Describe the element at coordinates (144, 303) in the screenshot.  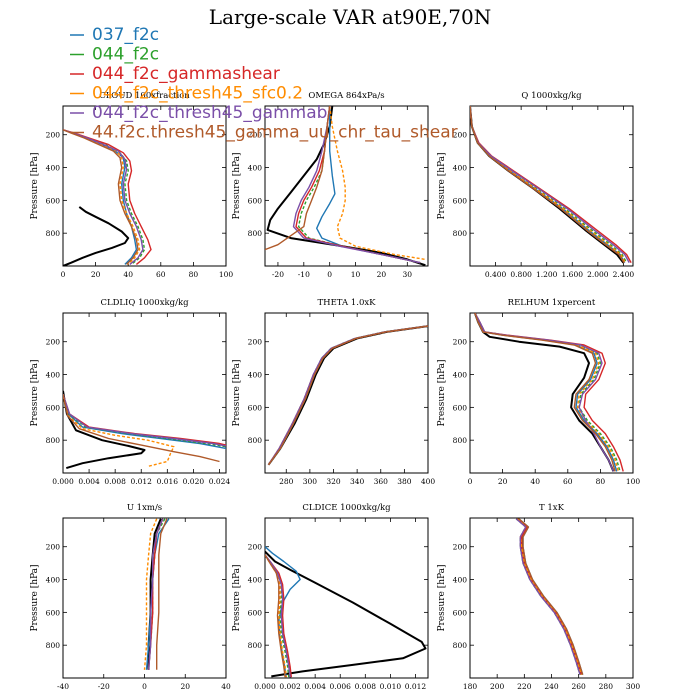
I see `panel-title: CLDLIQ 1000xkg/kg` at that location.